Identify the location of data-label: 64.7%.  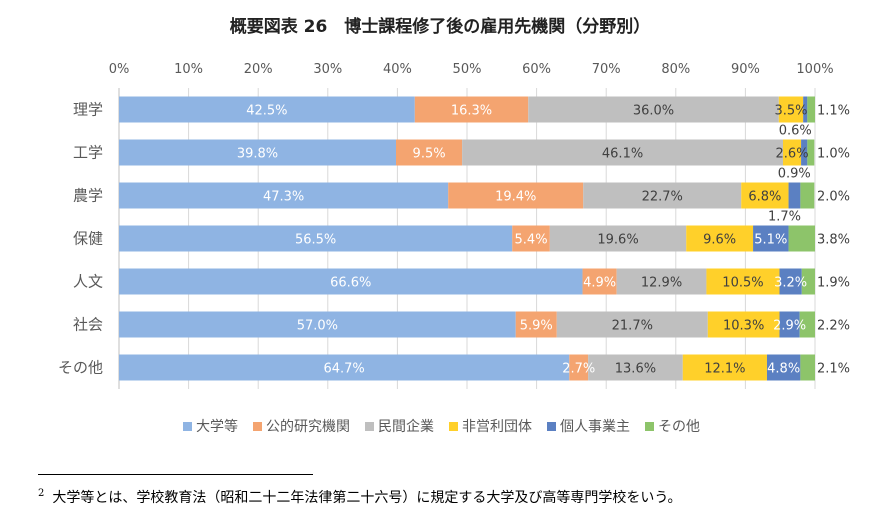
(343, 369).